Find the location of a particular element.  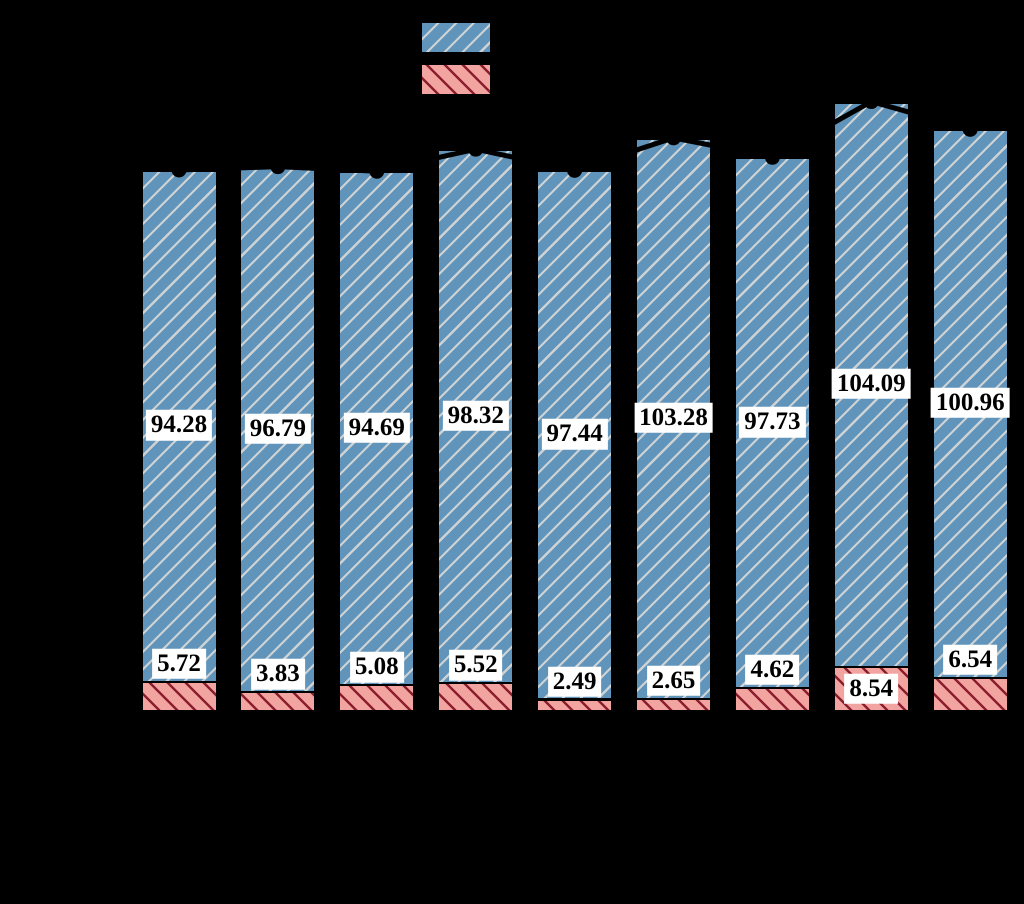

legend-swatch-blue-icon is located at coordinates (456, 37).